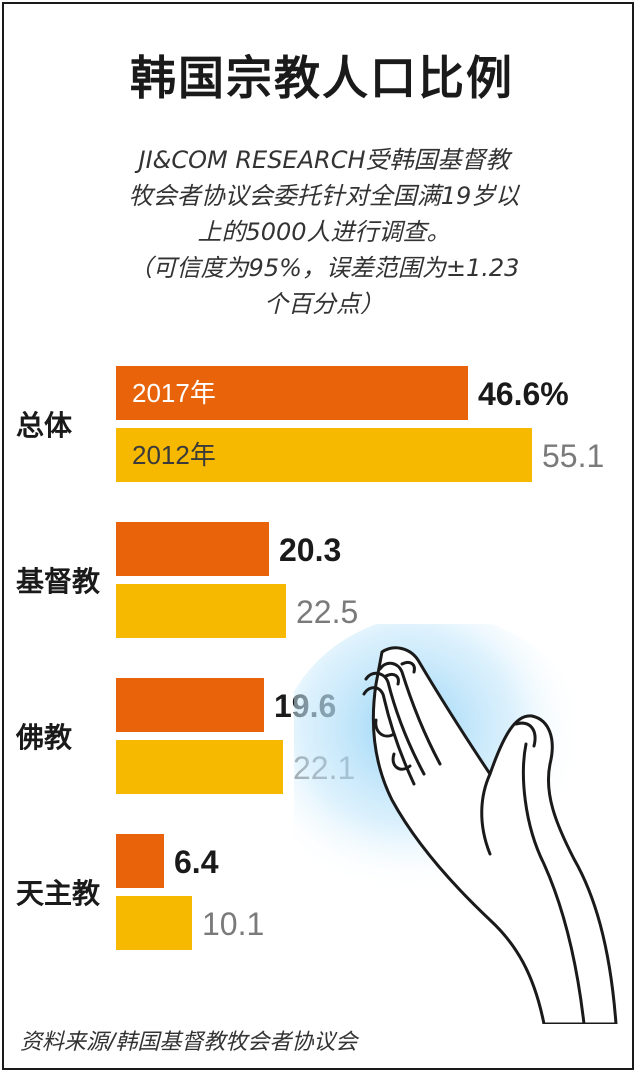 This screenshot has height=1074, width=640. I want to click on chart-title: 韩国宗教人口比例, so click(322, 78).